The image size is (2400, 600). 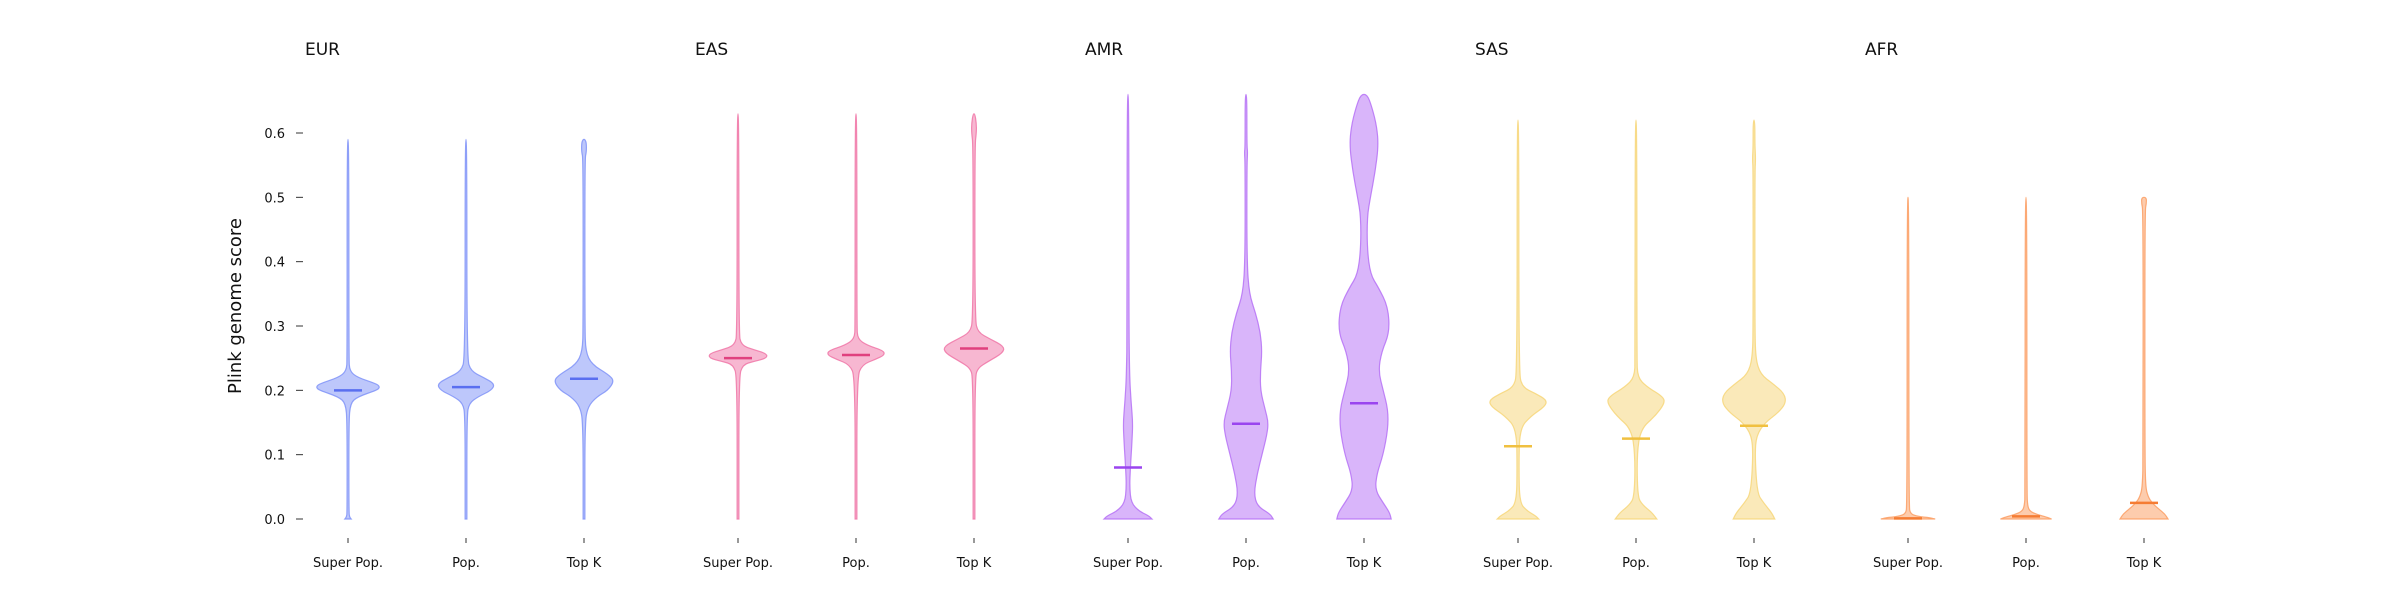 I want to click on panel-amr: AMR Super Pop. Pop. Top K, so click(x=1238, y=305).